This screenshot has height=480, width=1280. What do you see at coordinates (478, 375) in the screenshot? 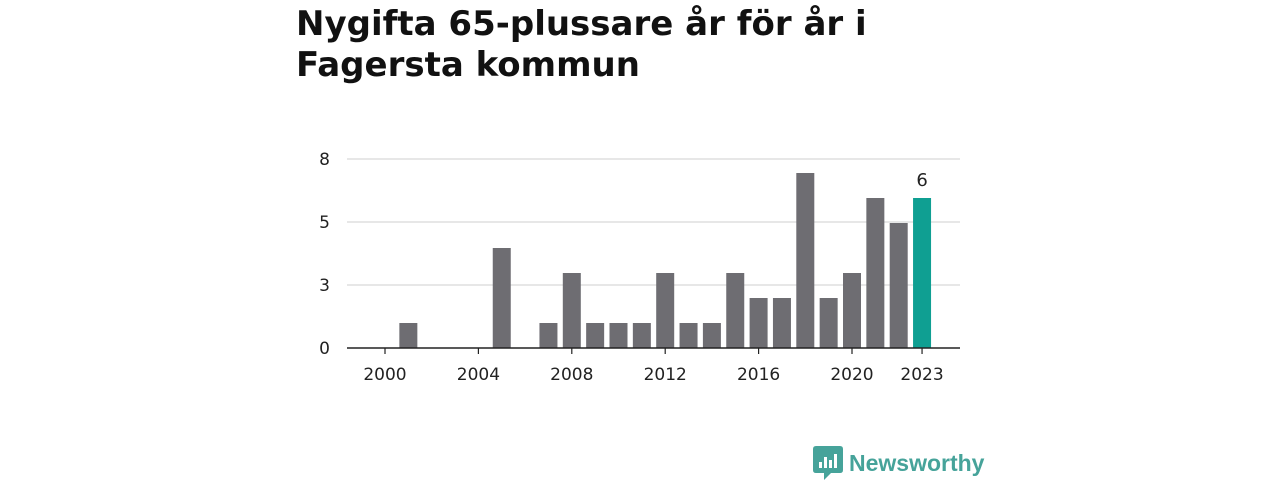
I see `x-tick-label: 2004` at bounding box center [478, 375].